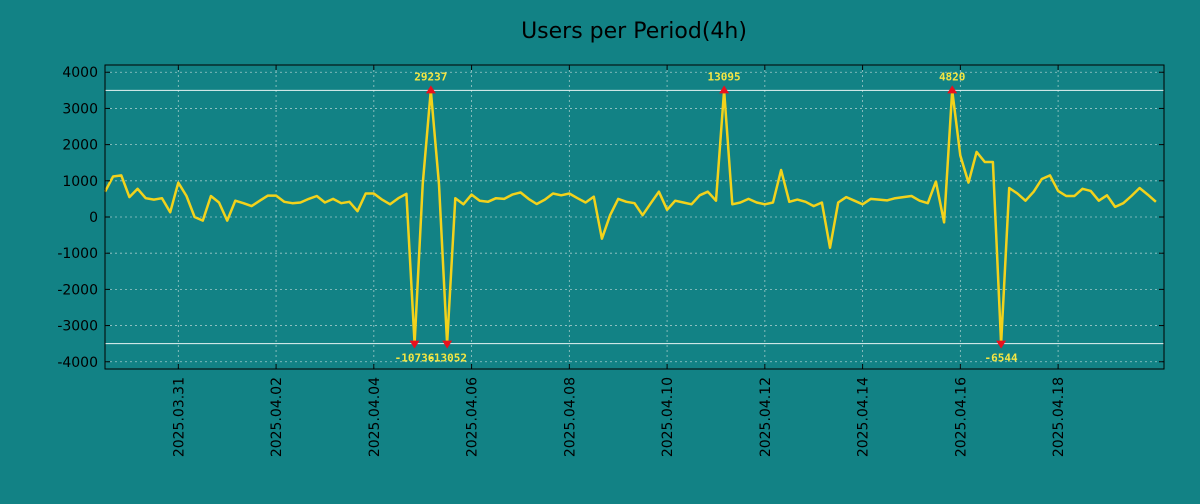 This screenshot has width=1200, height=504. I want to click on y-tick-label: 4000, so click(80, 73).